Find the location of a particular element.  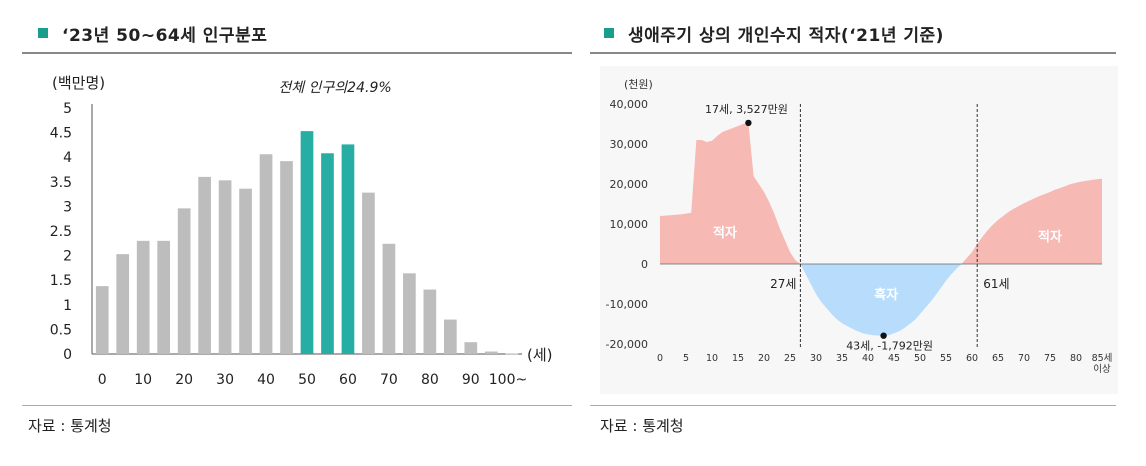

y-tick-label: 1 is located at coordinates (67, 306).